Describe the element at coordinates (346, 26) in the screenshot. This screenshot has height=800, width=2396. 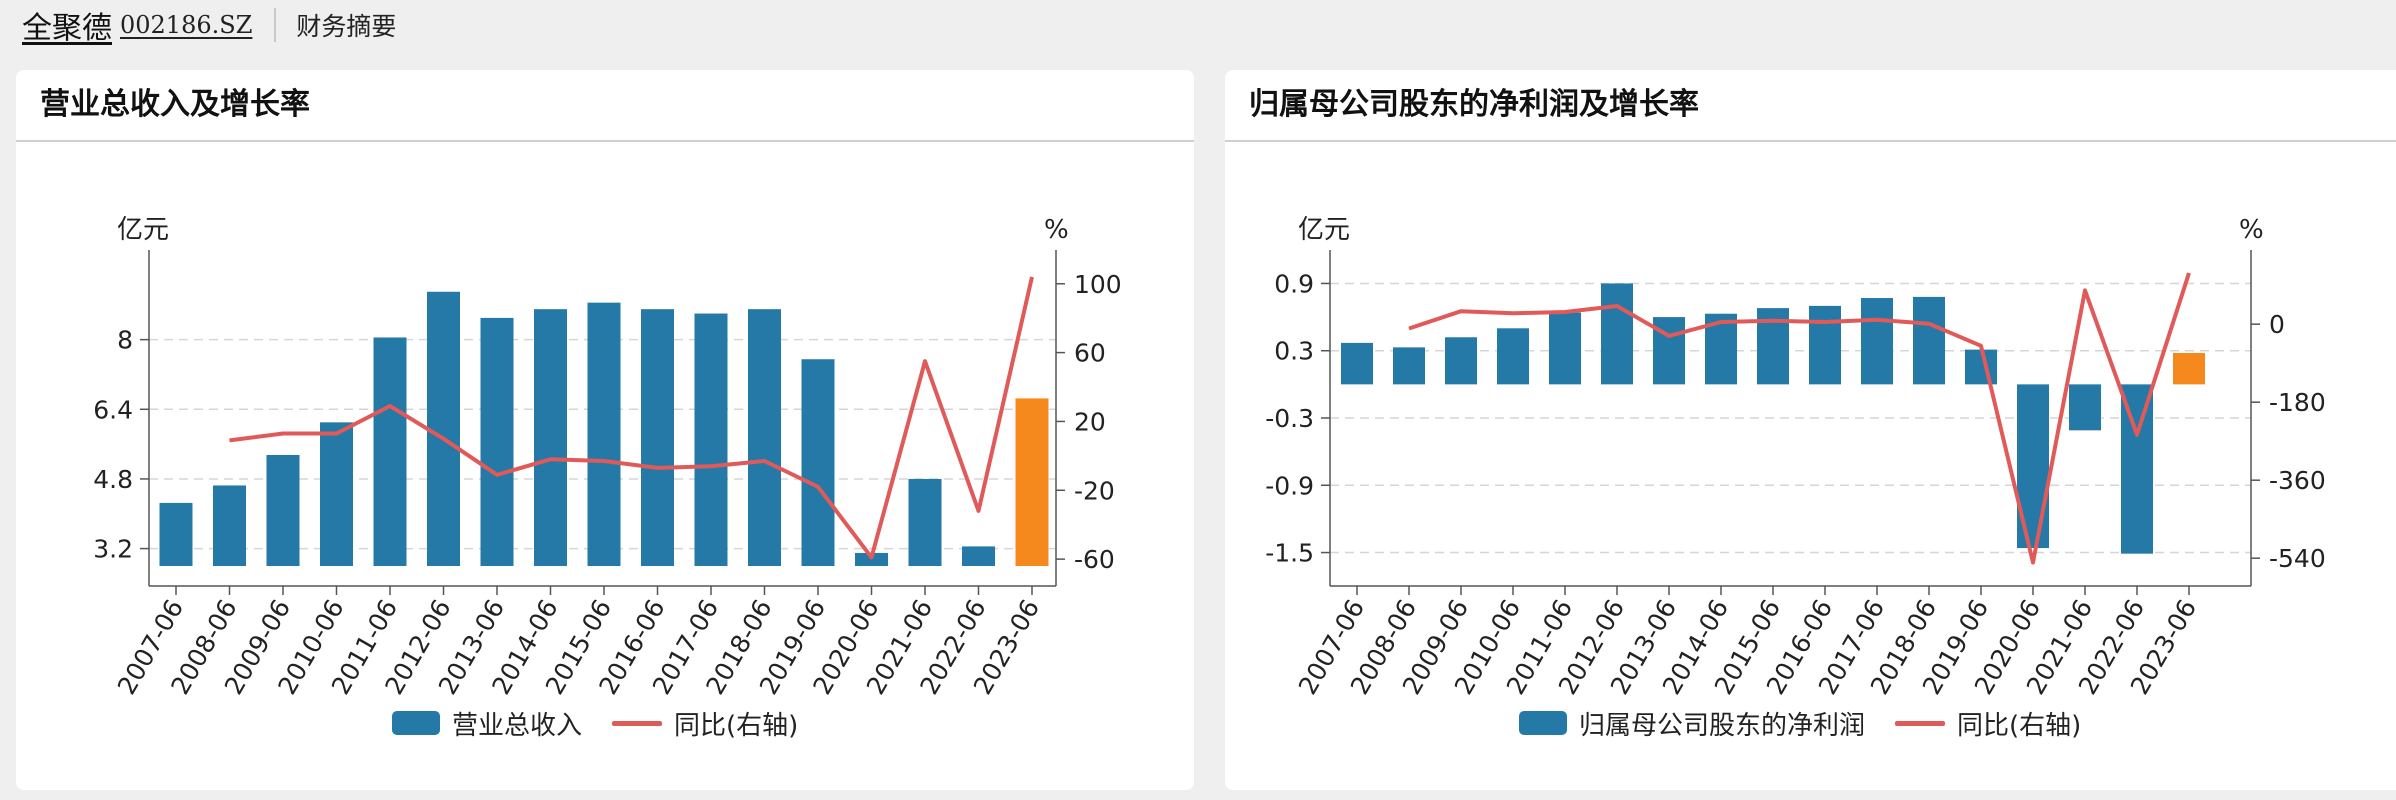
I see `section-title: 财务摘要` at that location.